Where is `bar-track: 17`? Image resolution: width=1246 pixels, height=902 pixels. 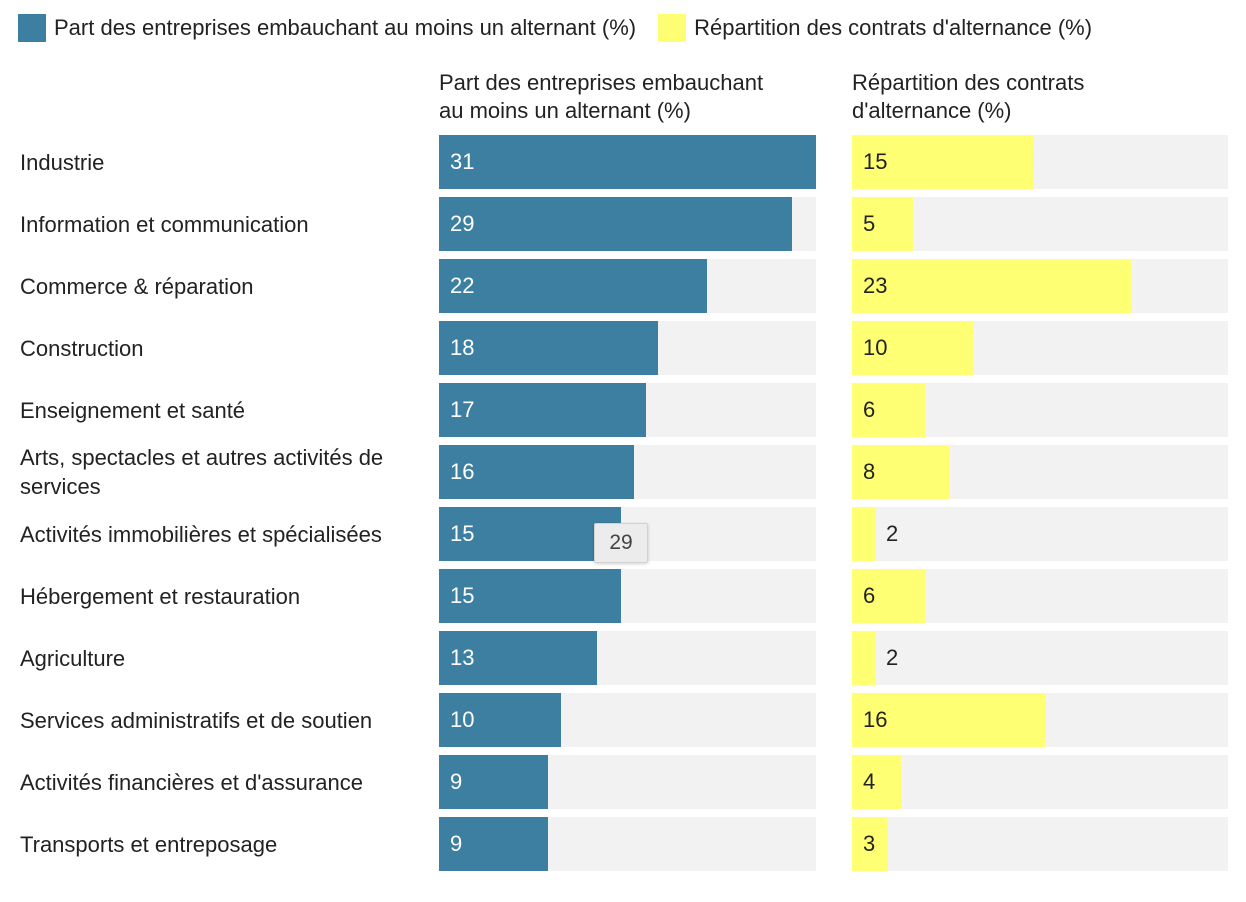
bar-track: 17 is located at coordinates (627, 410).